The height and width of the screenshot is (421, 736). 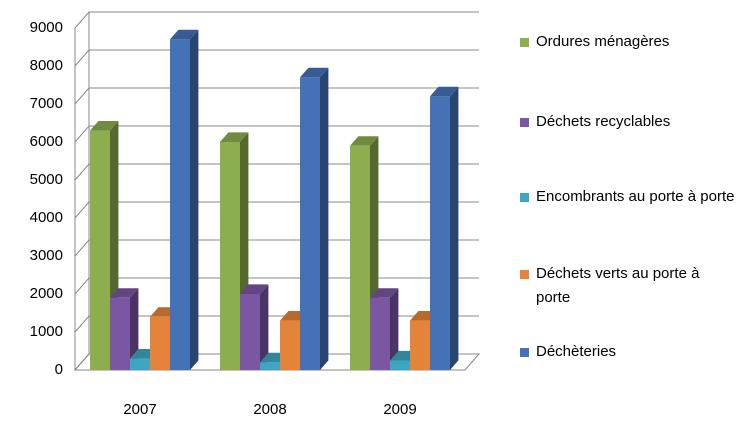 I want to click on legend-item: Déchets verts au porte à porte, so click(x=628, y=286).